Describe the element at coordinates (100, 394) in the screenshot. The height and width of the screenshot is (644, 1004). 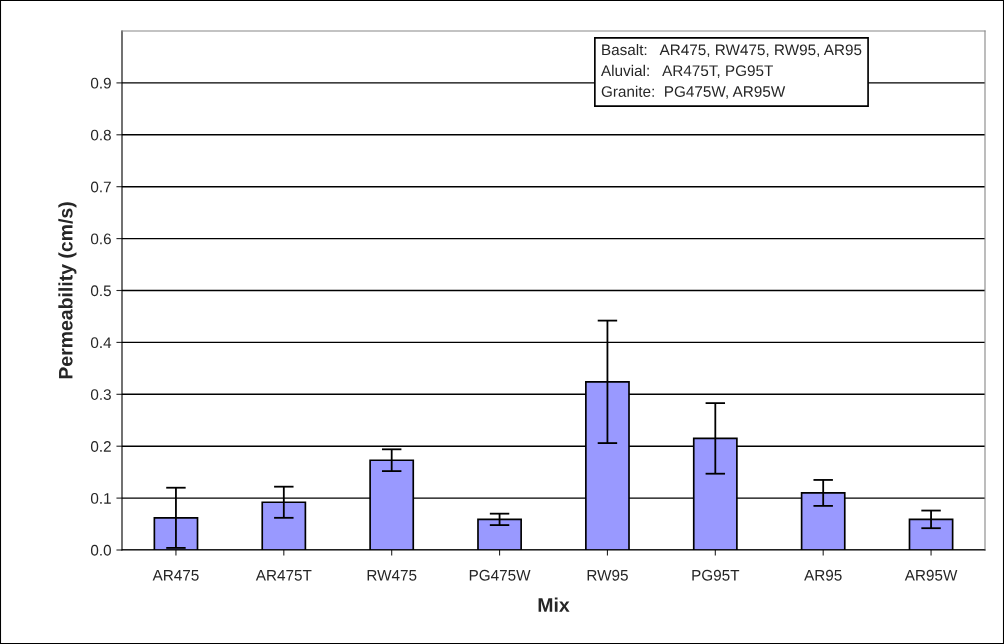
I see `y-tick-label: 0.3` at that location.